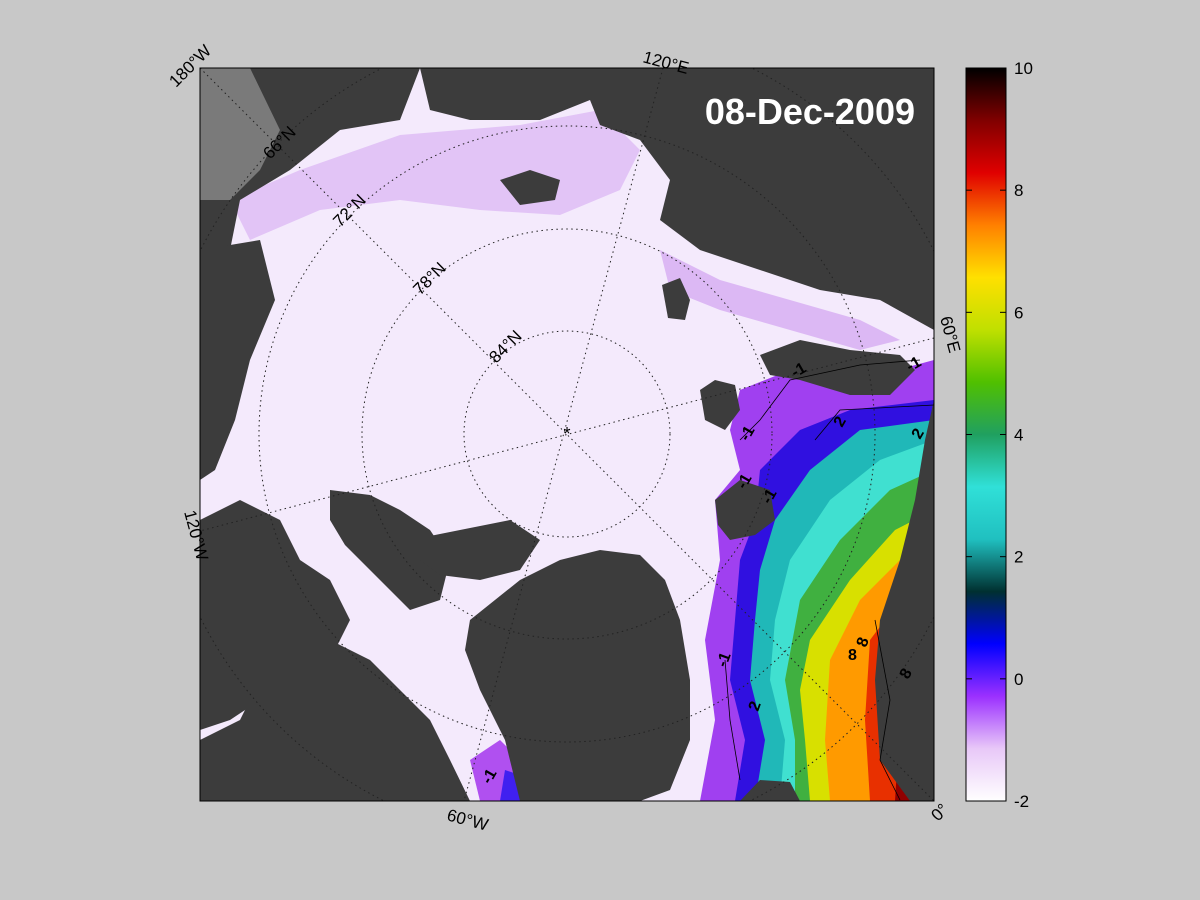 This screenshot has height=900, width=1200. Describe the element at coordinates (829, 580) in the screenshot. I see `contour-lines` at that location.